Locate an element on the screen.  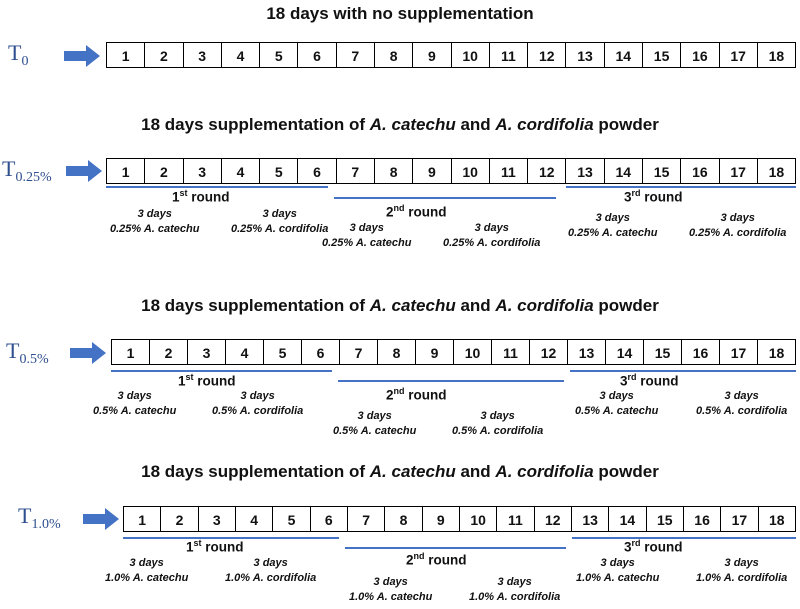
right-arrow-icon is located at coordinates (101, 519).